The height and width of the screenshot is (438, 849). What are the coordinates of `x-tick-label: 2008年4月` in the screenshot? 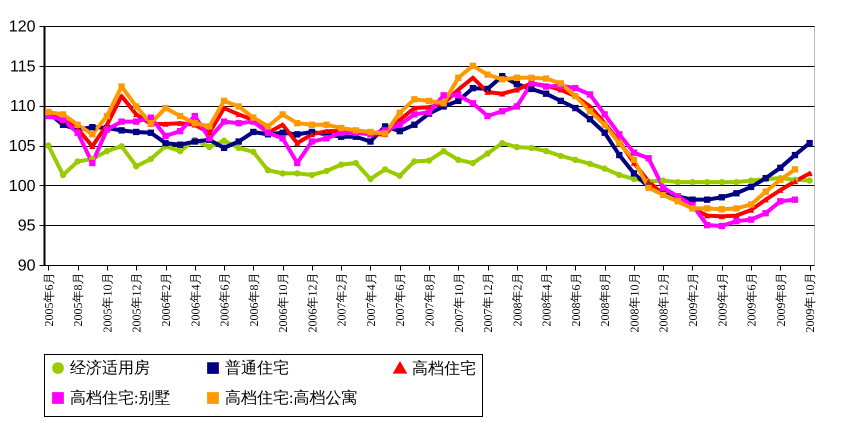 It's located at (547, 299).